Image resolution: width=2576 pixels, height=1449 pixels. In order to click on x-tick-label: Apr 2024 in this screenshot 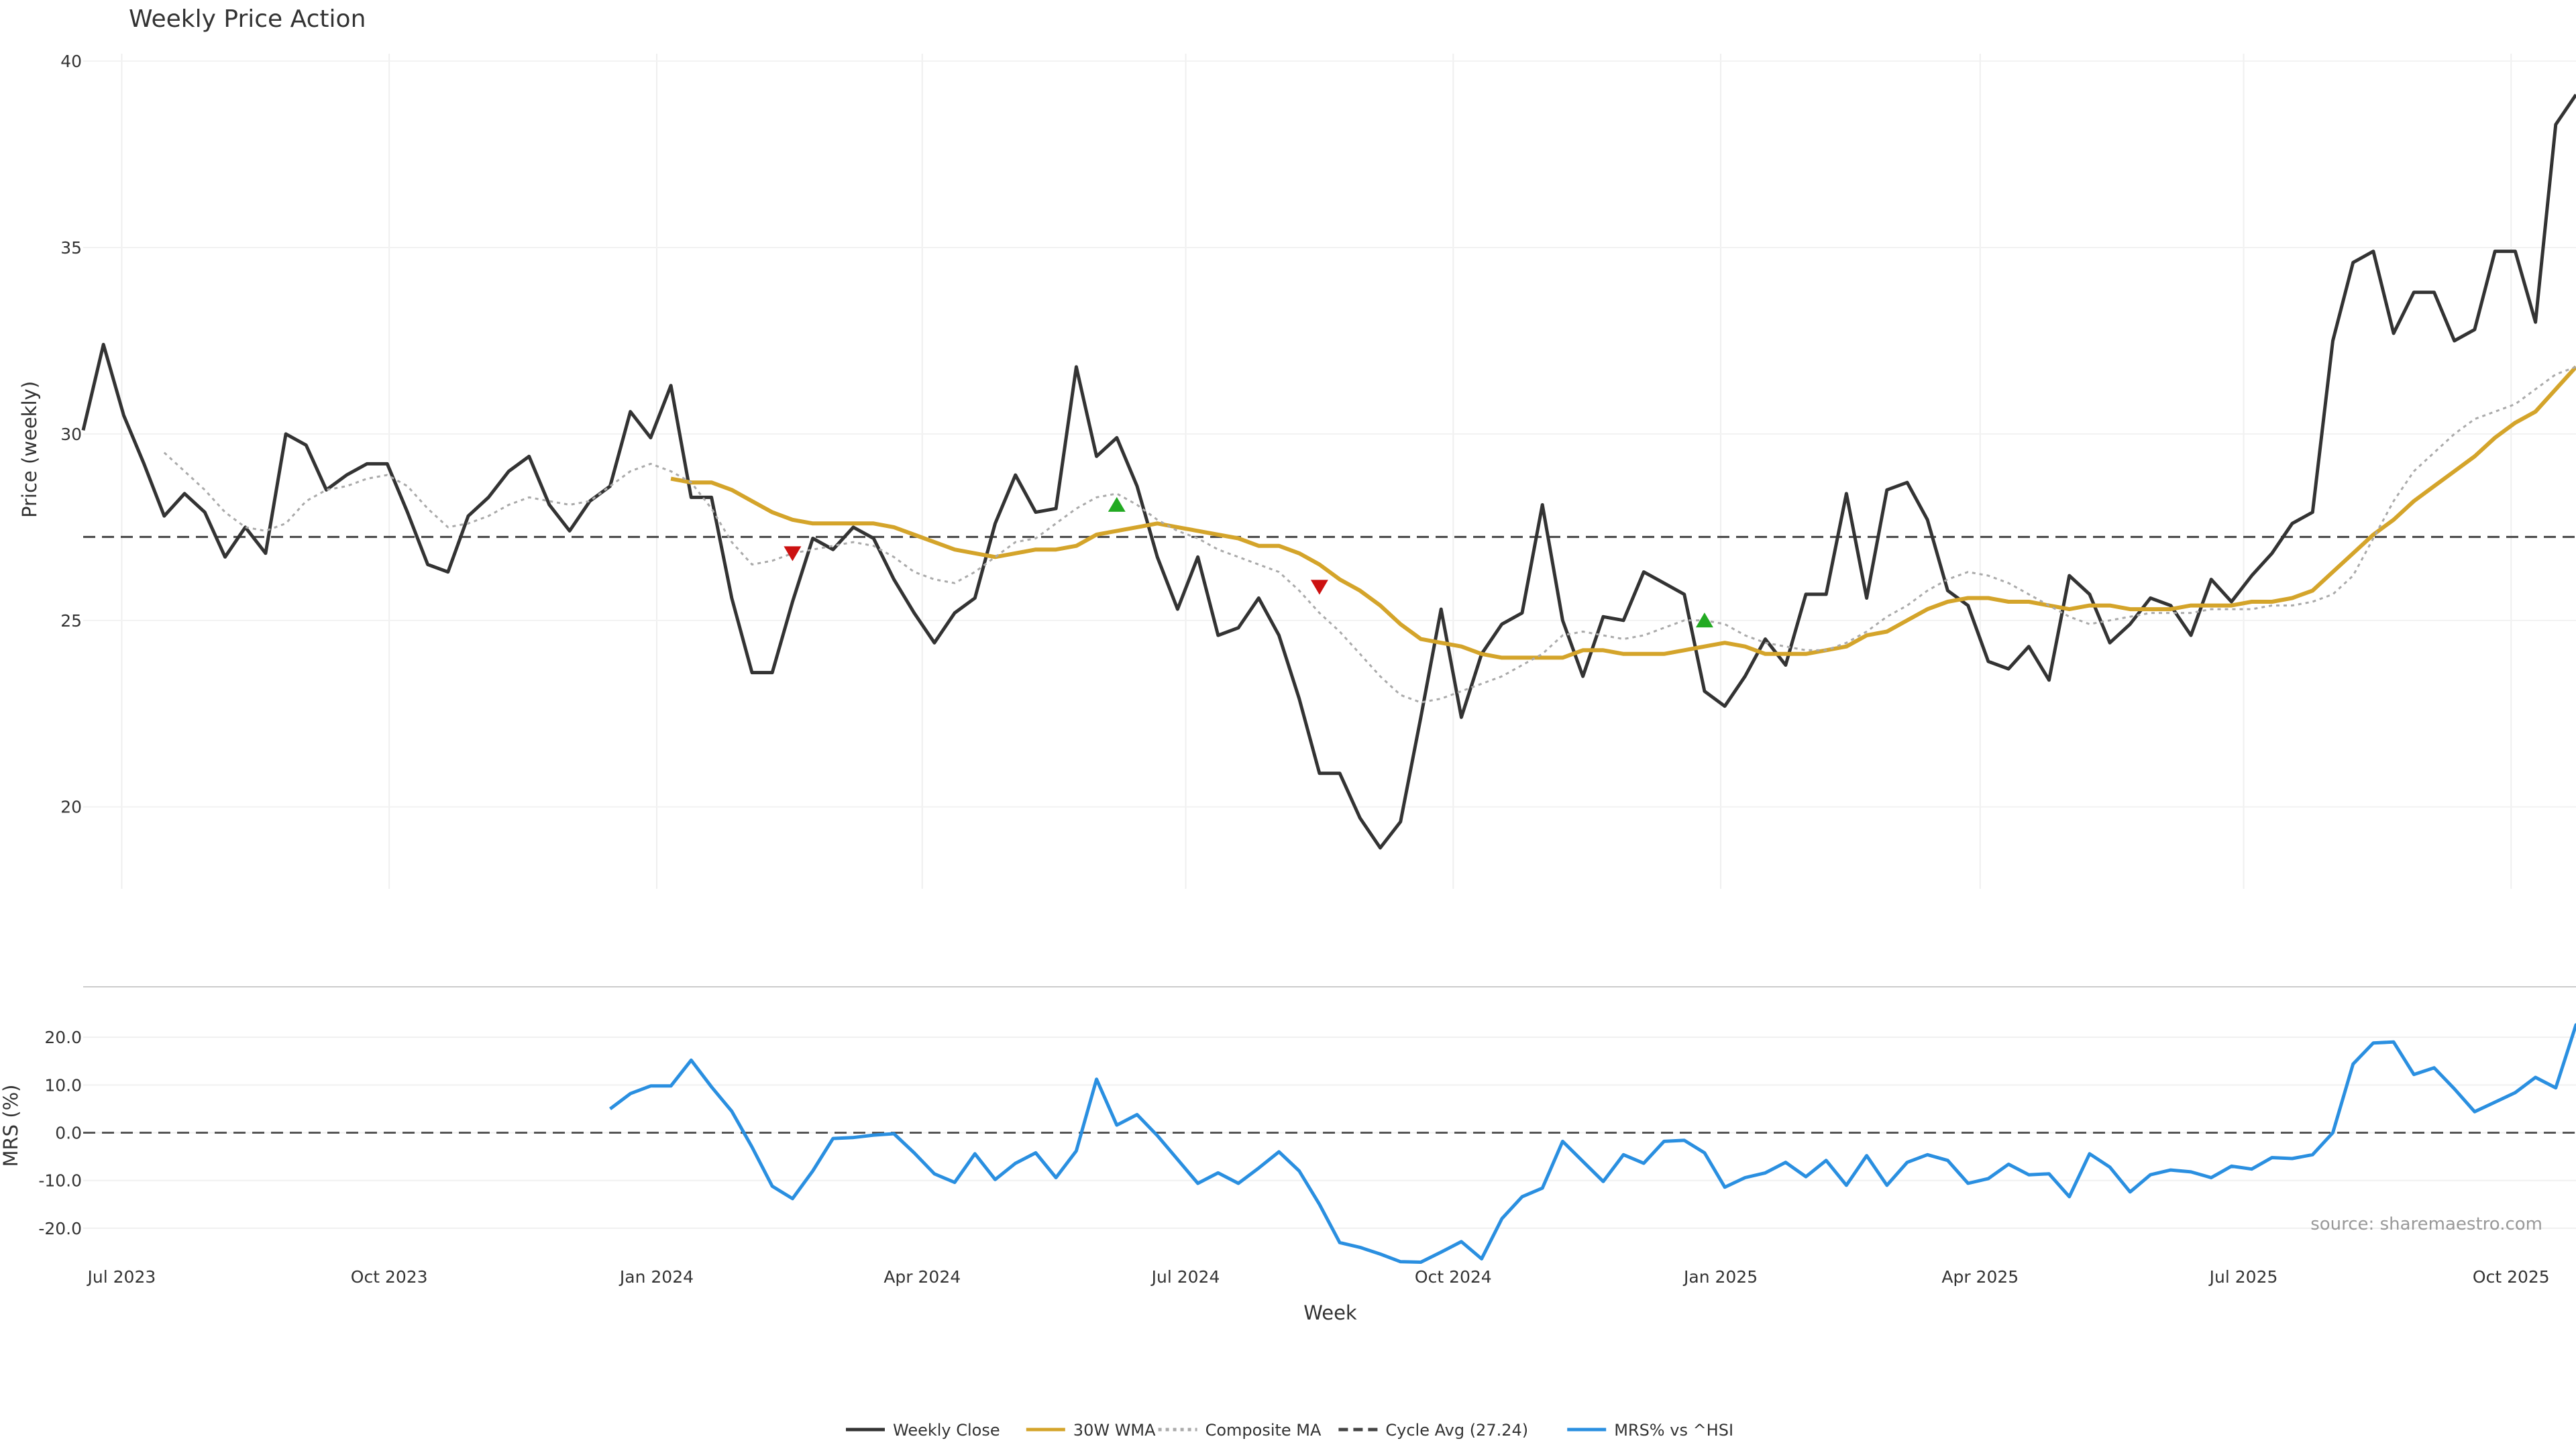, I will do `click(922, 1277)`.